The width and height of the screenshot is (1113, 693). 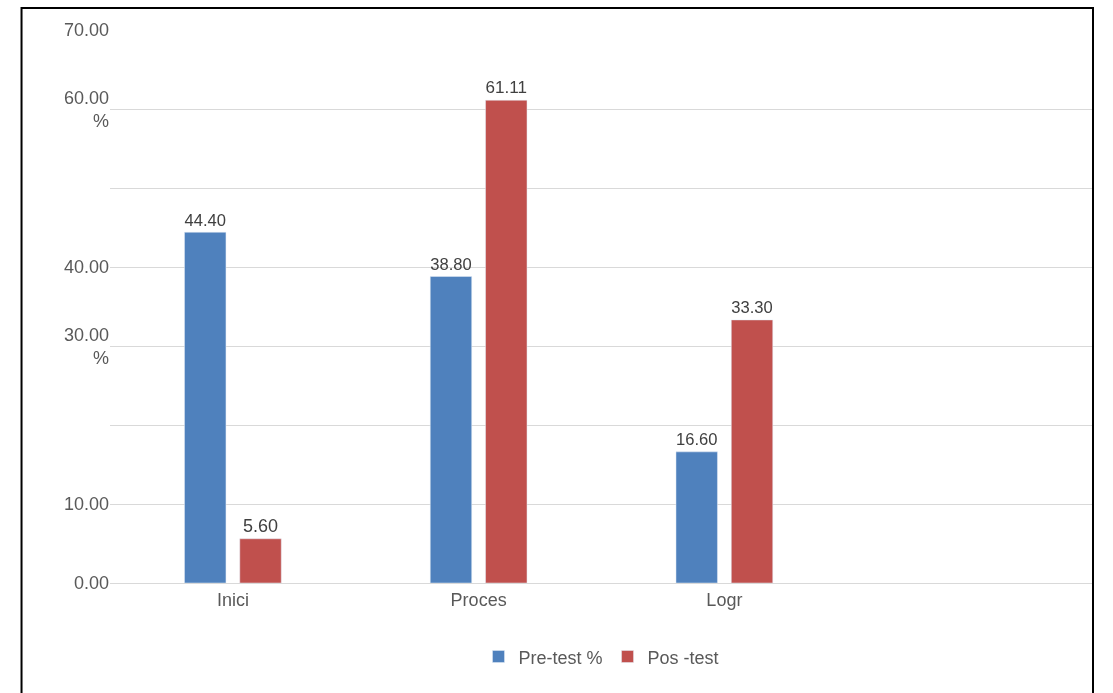 What do you see at coordinates (478, 599) in the screenshot?
I see `x-tick-label: Proces` at bounding box center [478, 599].